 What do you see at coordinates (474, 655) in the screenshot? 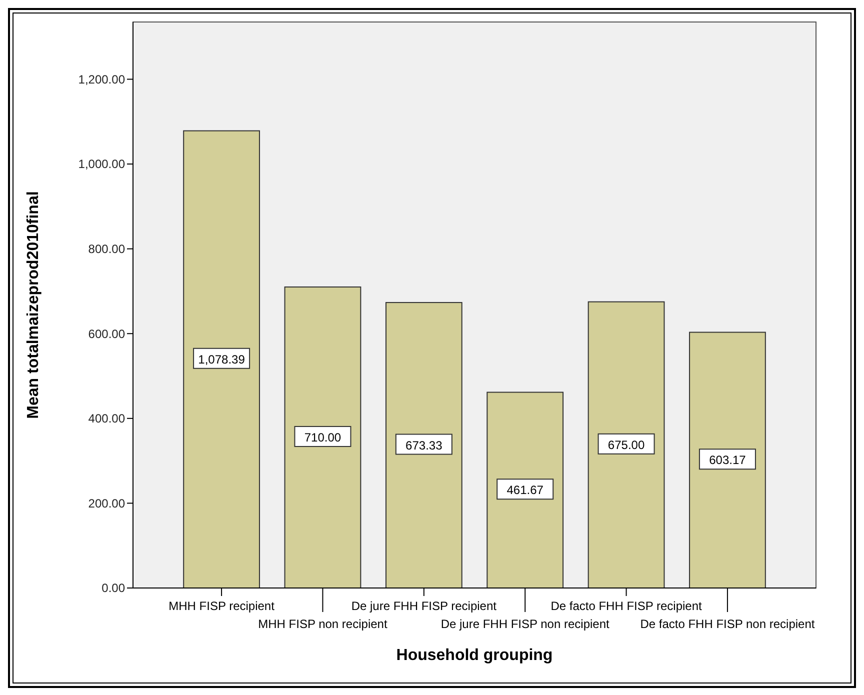
I see `x-axis-title: Household grouping` at bounding box center [474, 655].